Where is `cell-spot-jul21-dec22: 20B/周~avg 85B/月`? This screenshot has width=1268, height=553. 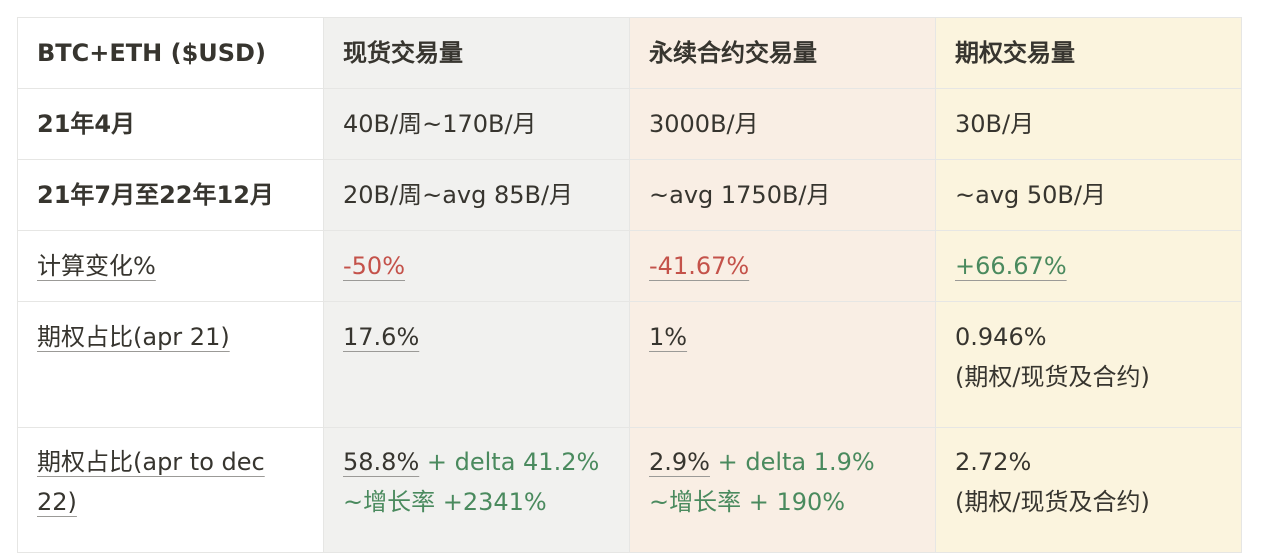 cell-spot-jul21-dec22: 20B/周~avg 85B/月 is located at coordinates (476, 195).